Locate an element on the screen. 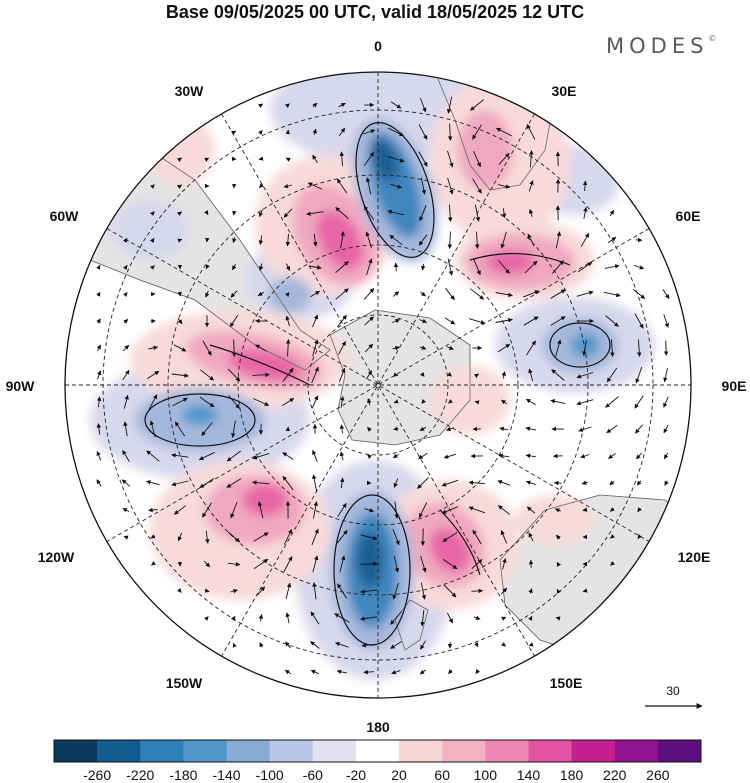  brand-mark: © is located at coordinates (712, 38).